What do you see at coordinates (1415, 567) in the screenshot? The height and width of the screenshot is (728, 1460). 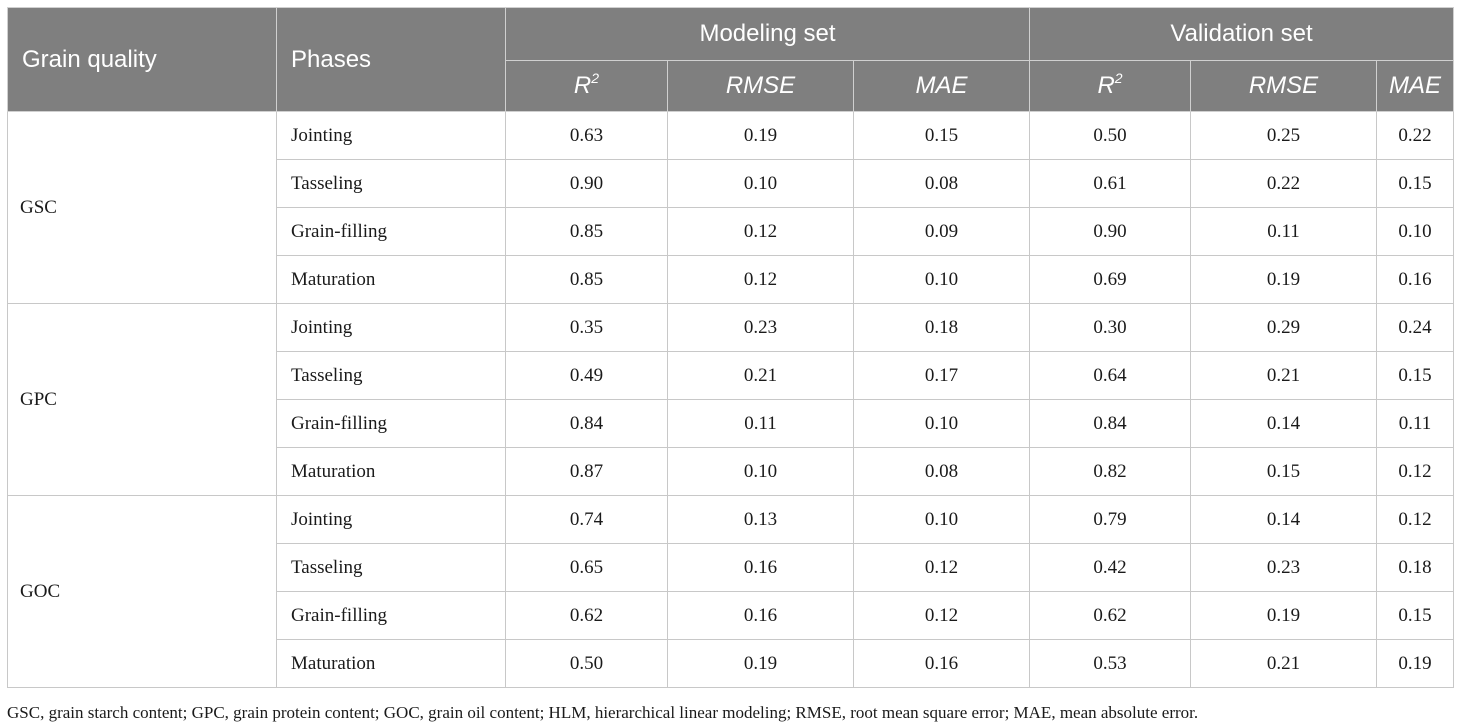 I see `validation-mae-cell: 0.18` at bounding box center [1415, 567].